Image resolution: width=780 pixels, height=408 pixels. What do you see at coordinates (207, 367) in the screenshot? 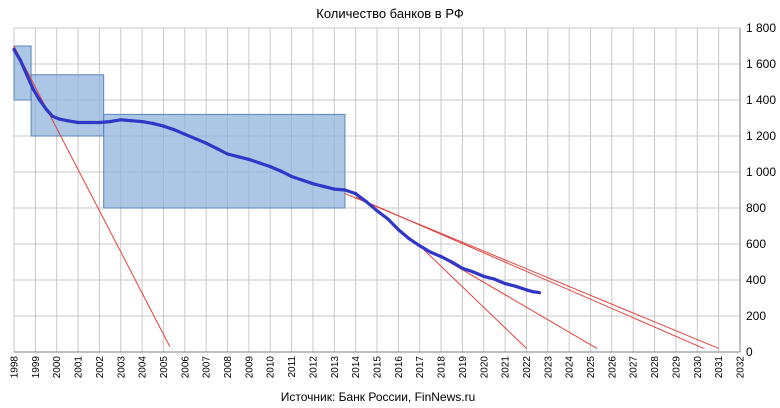
I see `x-tick-label: 2007` at bounding box center [207, 367].